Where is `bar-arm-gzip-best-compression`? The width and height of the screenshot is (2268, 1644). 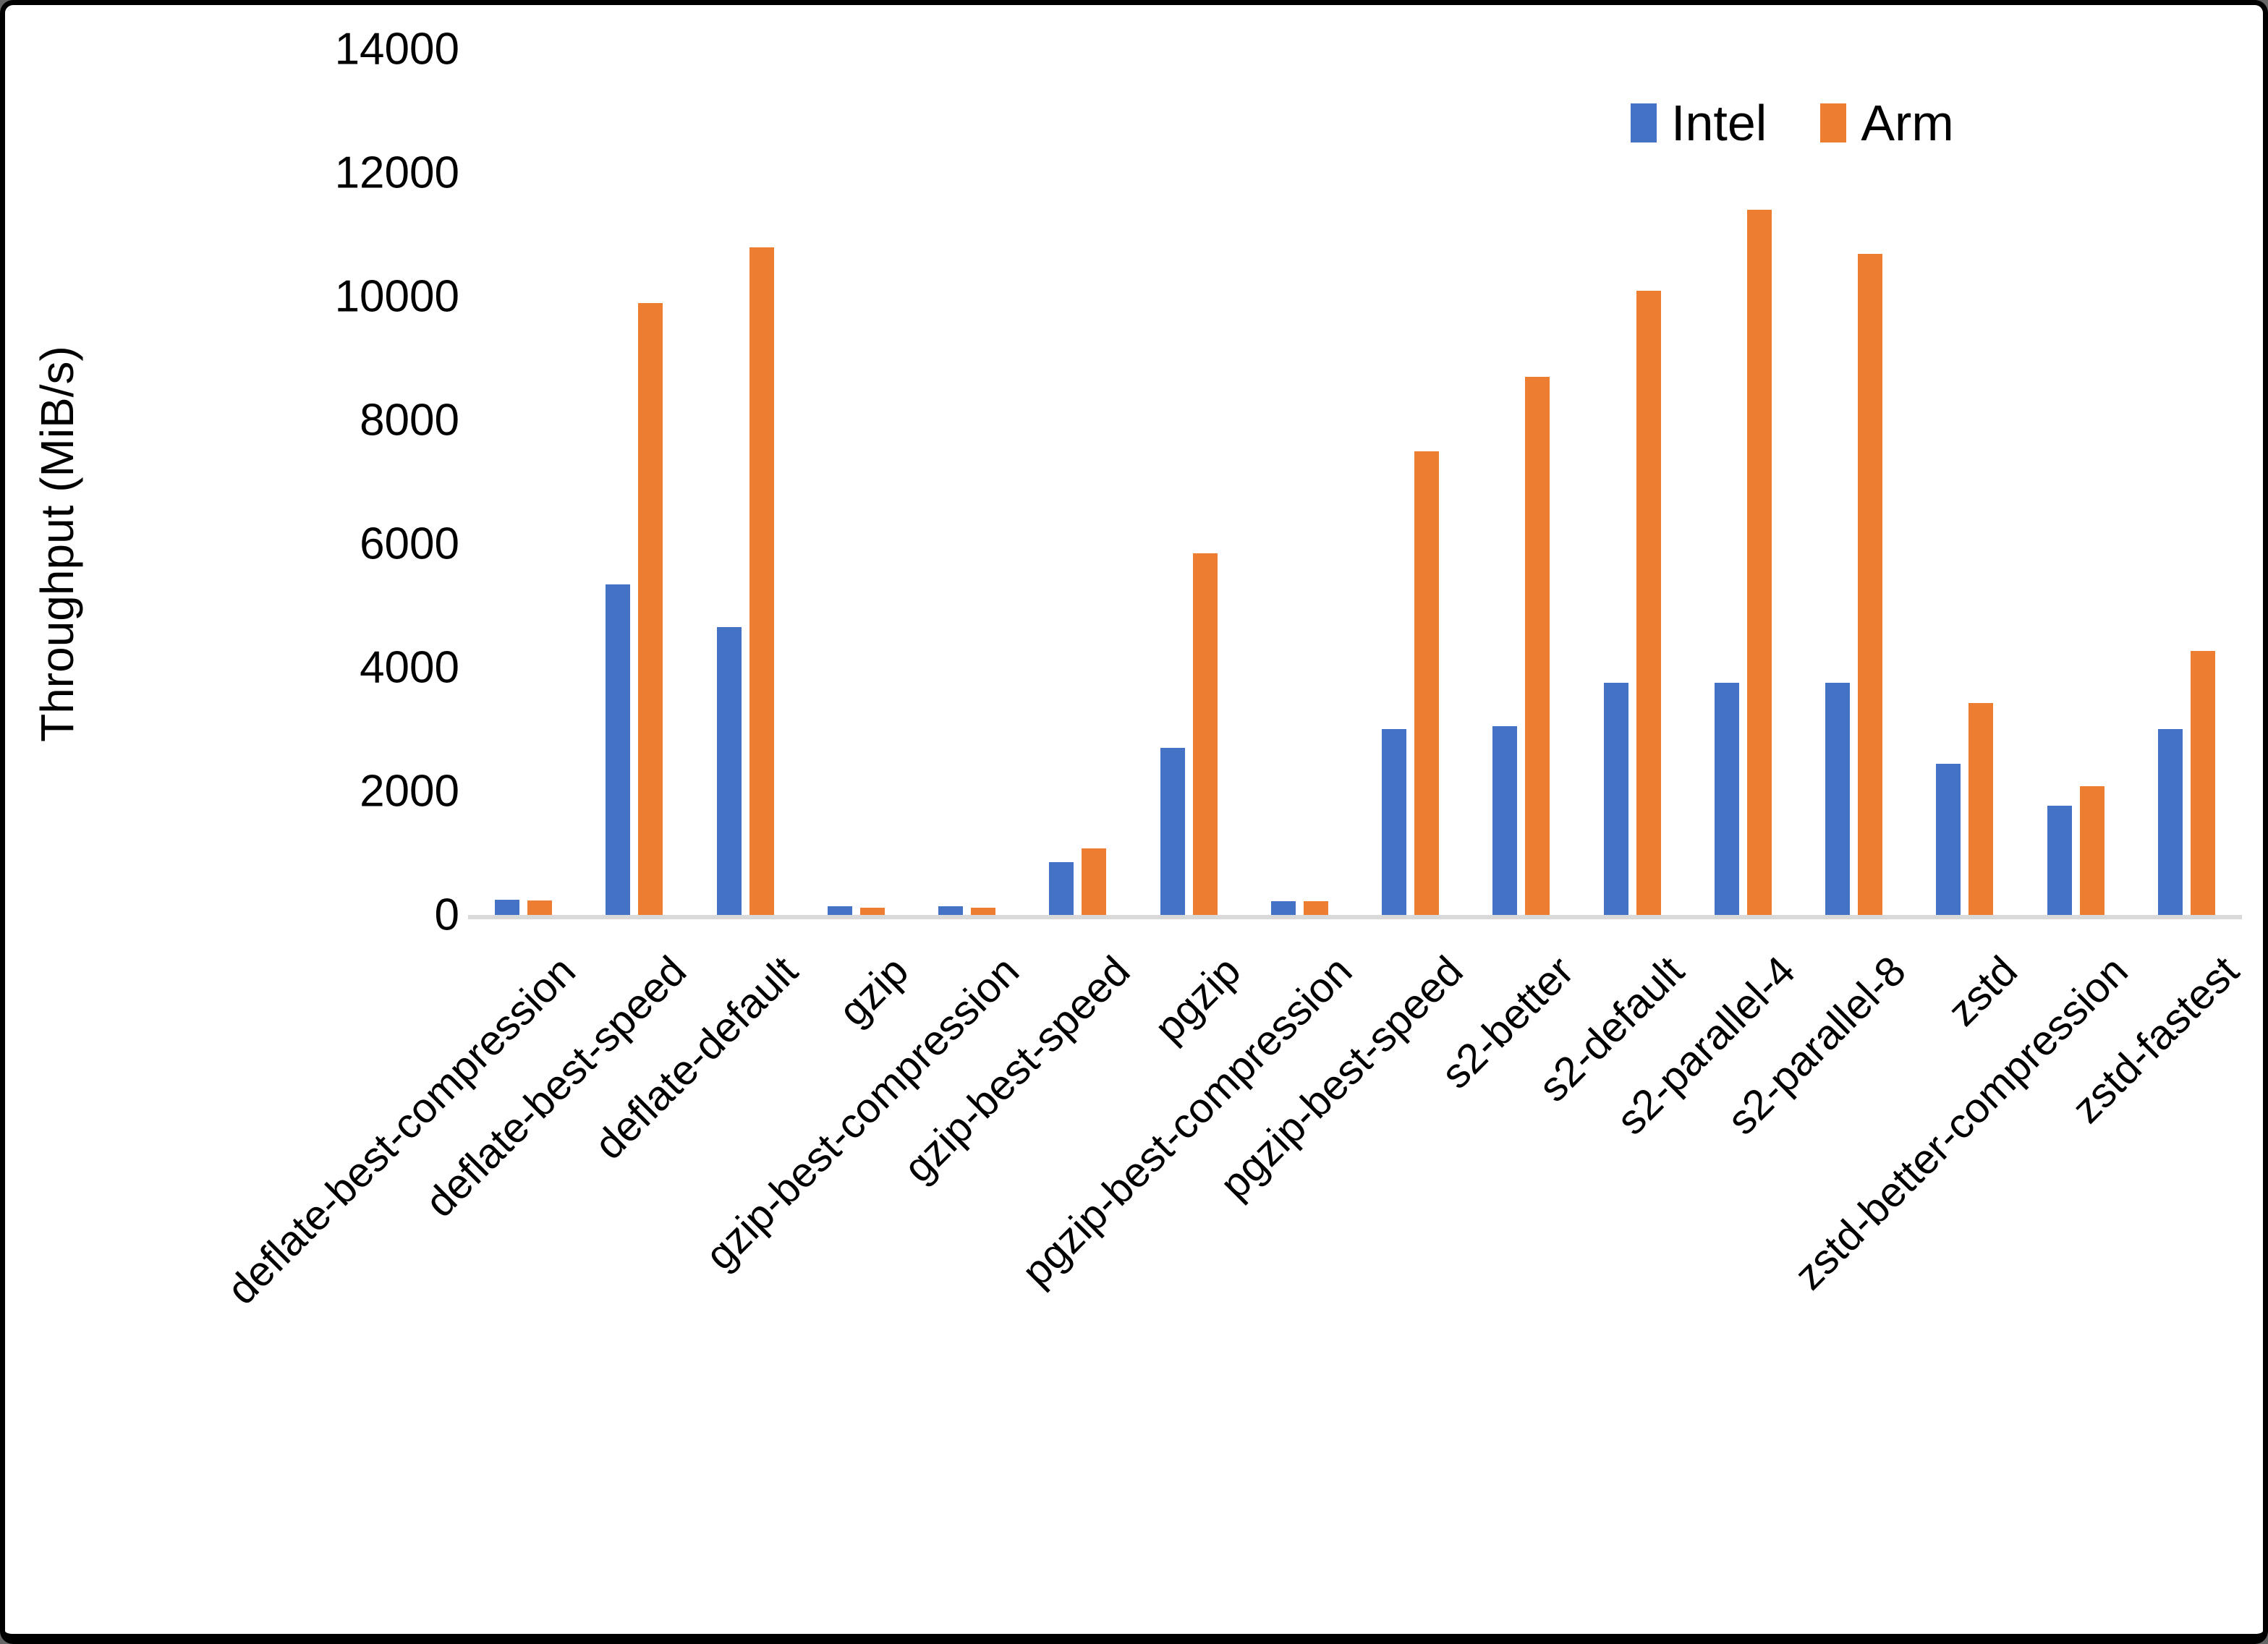 bar-arm-gzip-best-compression is located at coordinates (983, 911).